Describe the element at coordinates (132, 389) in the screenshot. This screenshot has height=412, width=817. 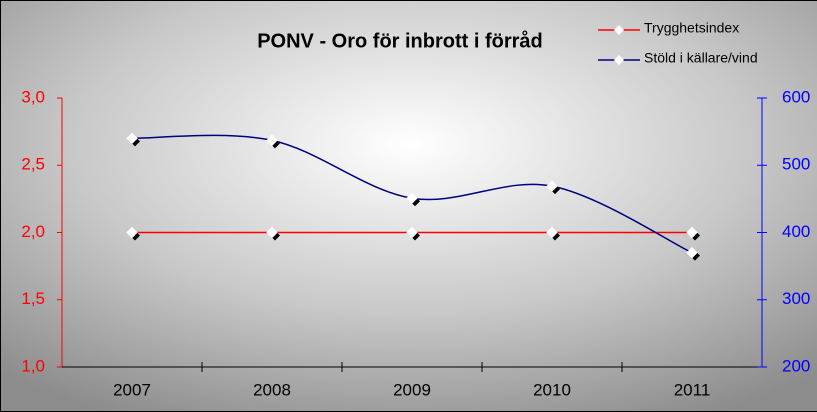
I see `x-tick-label: 2007` at that location.